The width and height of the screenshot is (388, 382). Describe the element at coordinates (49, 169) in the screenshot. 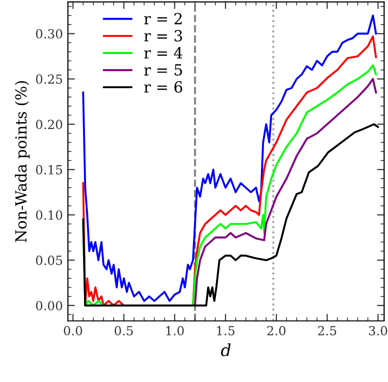

I see `y-tick-label: 0.15` at that location.